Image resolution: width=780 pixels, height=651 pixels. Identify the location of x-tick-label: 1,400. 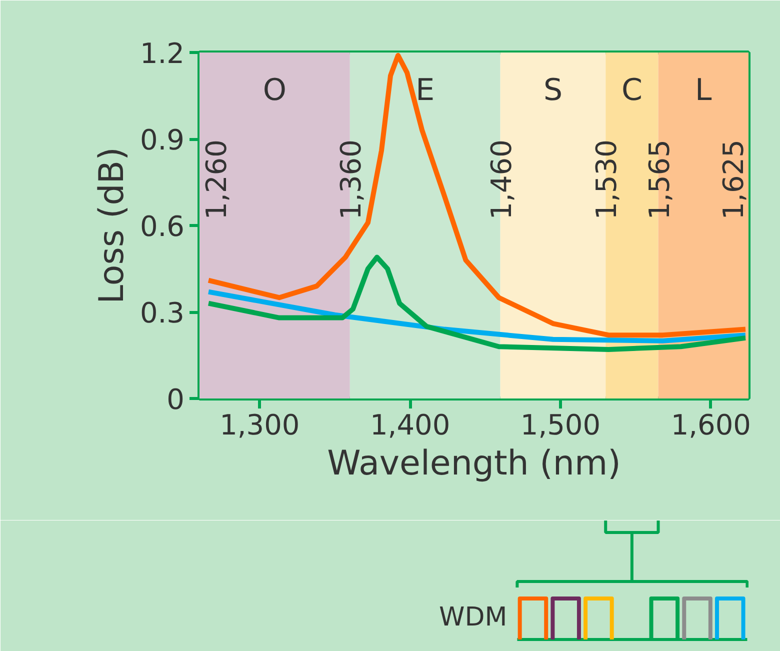
(410, 425).